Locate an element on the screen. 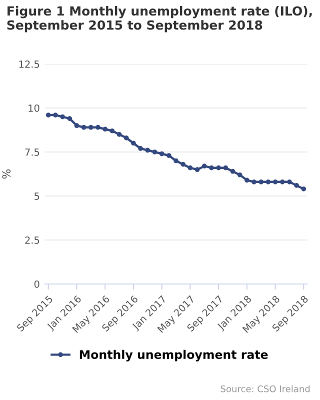  y-tick-label: 7.5 is located at coordinates (32, 152).